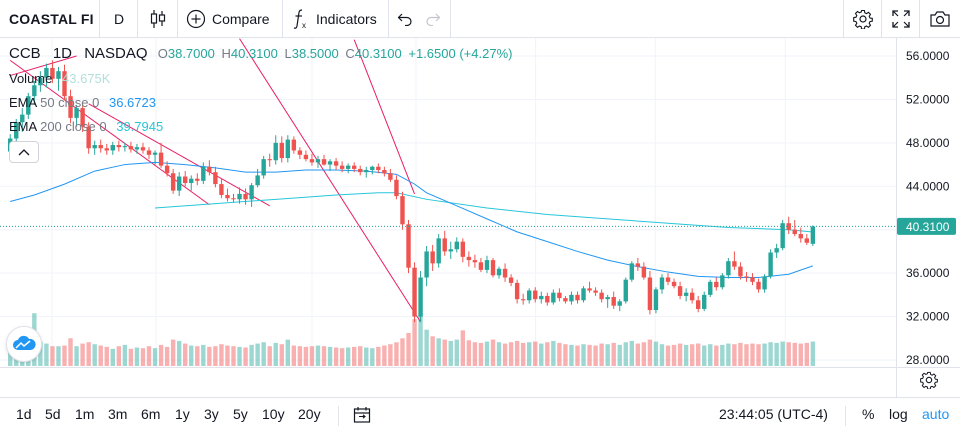  I want to click on price-tick-label: 28.0000, so click(928, 360).